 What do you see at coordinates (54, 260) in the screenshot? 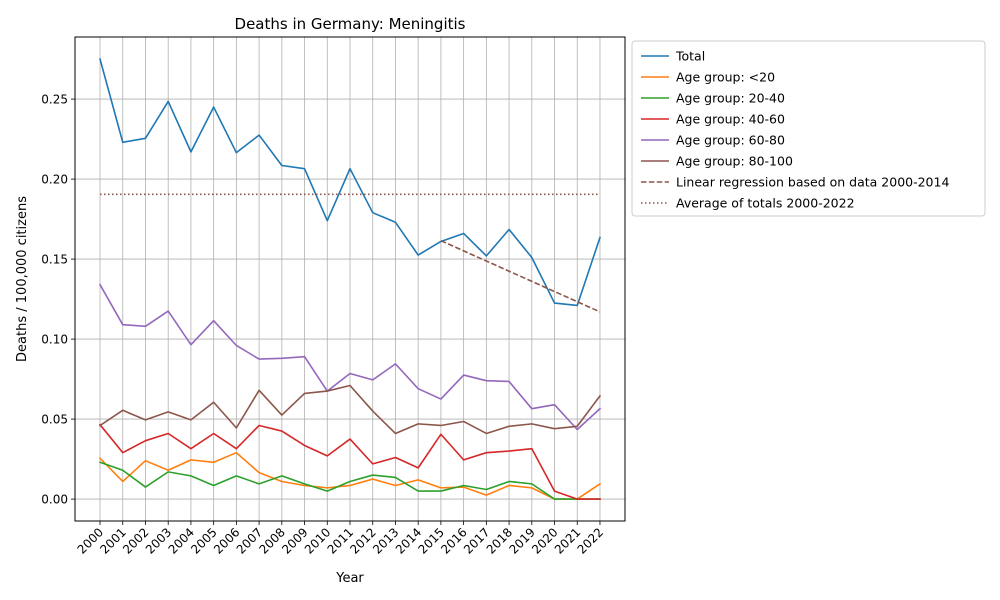
I see `y-tick-label: 0.15` at bounding box center [54, 260].